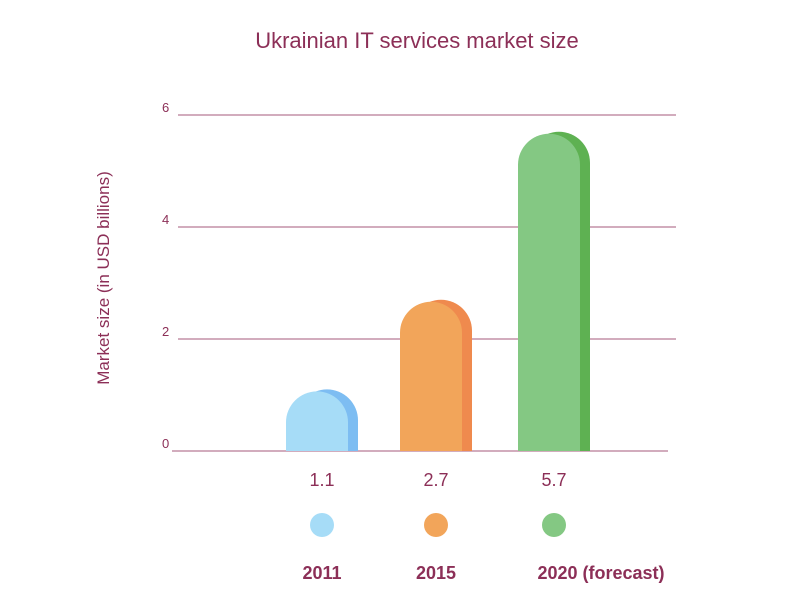 This screenshot has width=801, height=601. Describe the element at coordinates (165, 331) in the screenshot. I see `y-tick-label: 2` at that location.